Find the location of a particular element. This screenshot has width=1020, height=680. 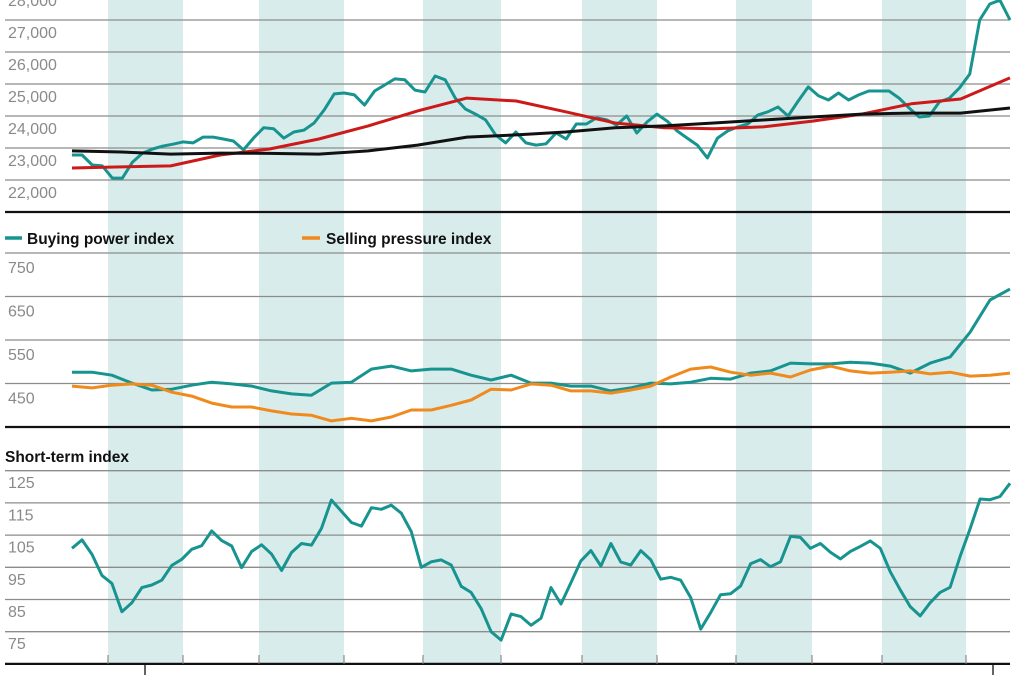

y-tick-label: 22,000 is located at coordinates (32, 193).